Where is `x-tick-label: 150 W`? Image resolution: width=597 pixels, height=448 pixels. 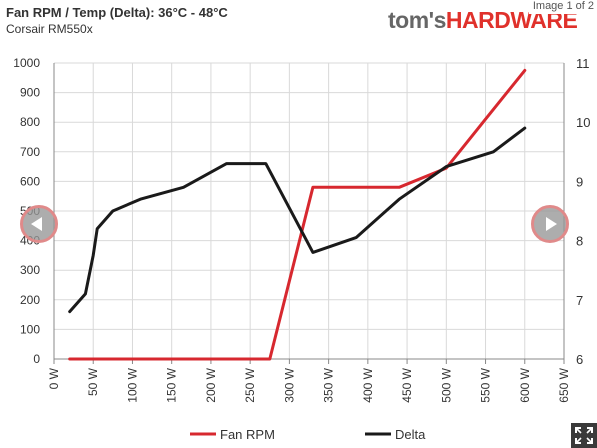
x-tick-label: 150 W is located at coordinates (172, 384).